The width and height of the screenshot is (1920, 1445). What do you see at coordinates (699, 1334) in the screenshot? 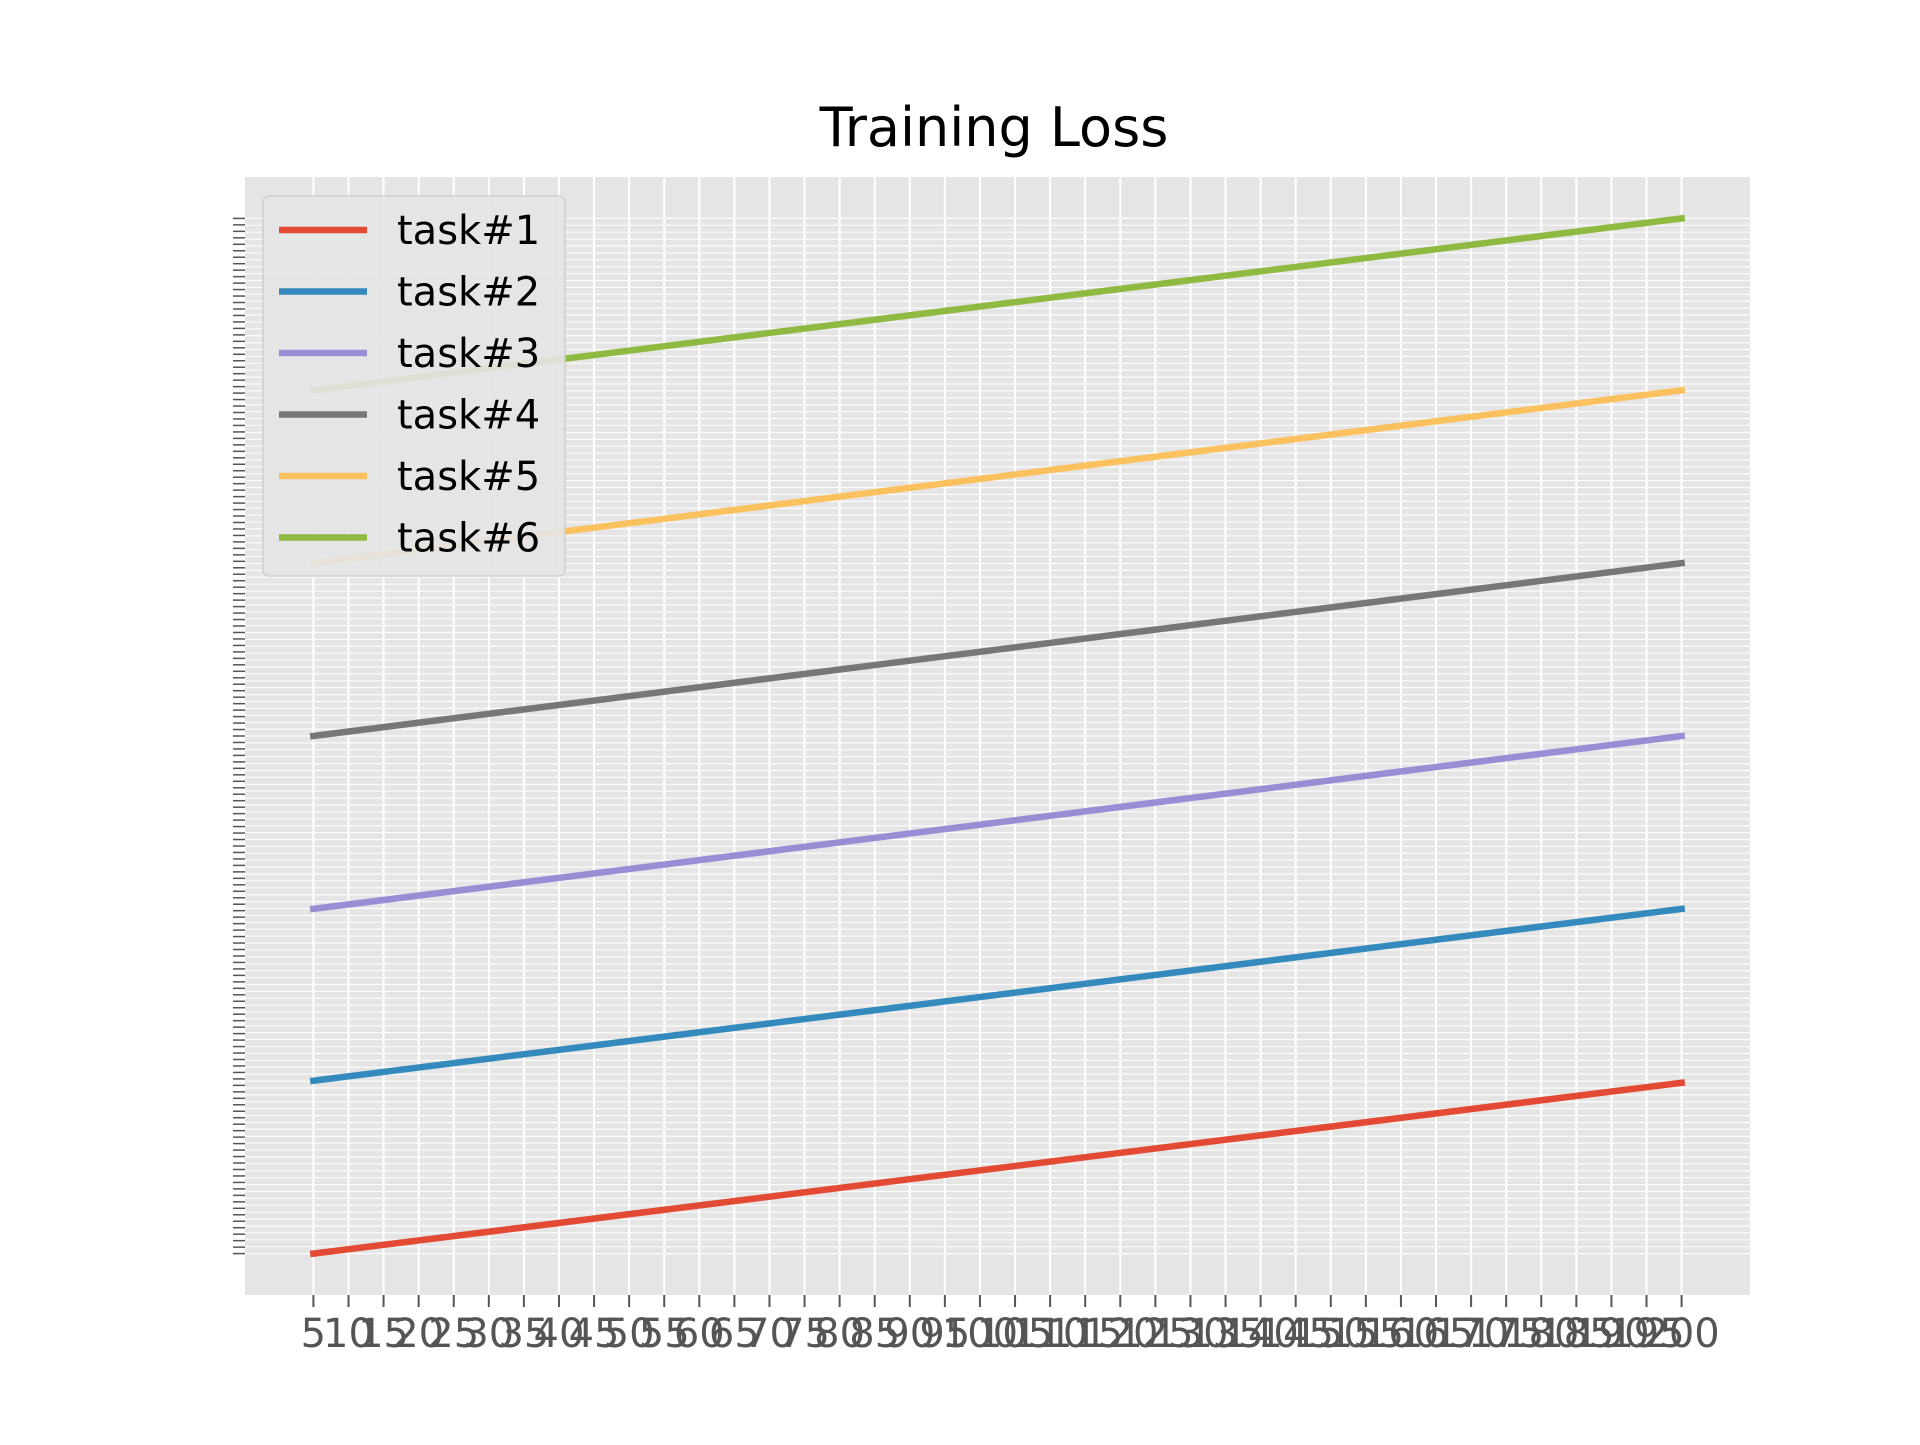
I see `x-tick-label: 60` at bounding box center [699, 1334].